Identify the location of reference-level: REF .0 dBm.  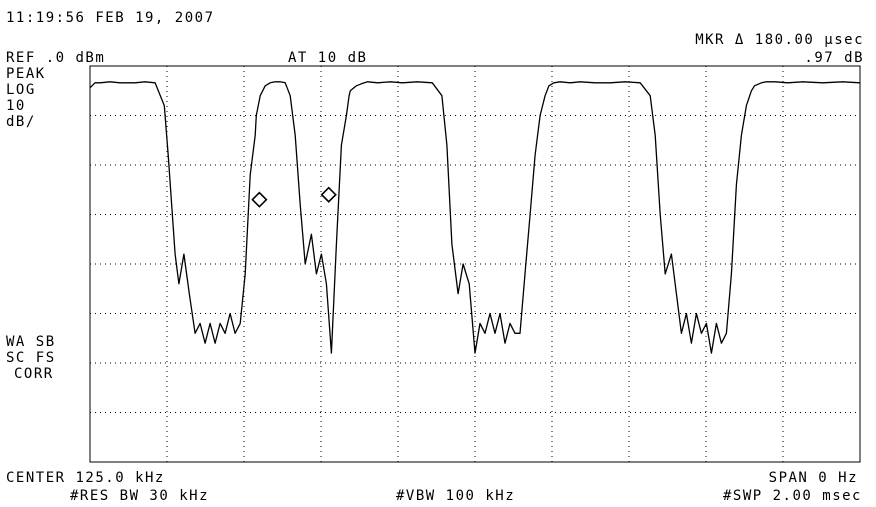
(56, 58).